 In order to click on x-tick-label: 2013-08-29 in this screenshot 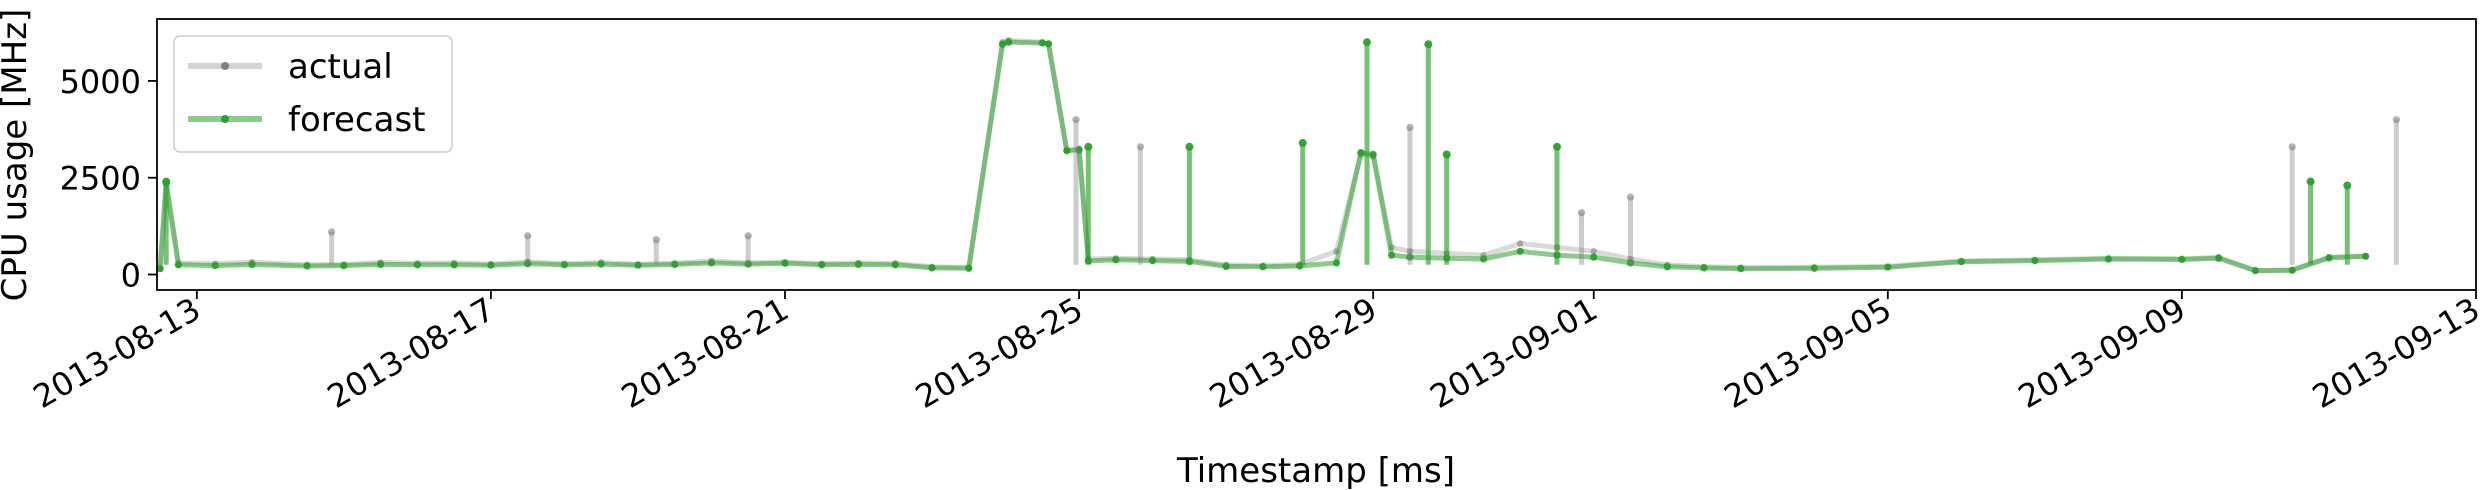, I will do `click(1293, 353)`.